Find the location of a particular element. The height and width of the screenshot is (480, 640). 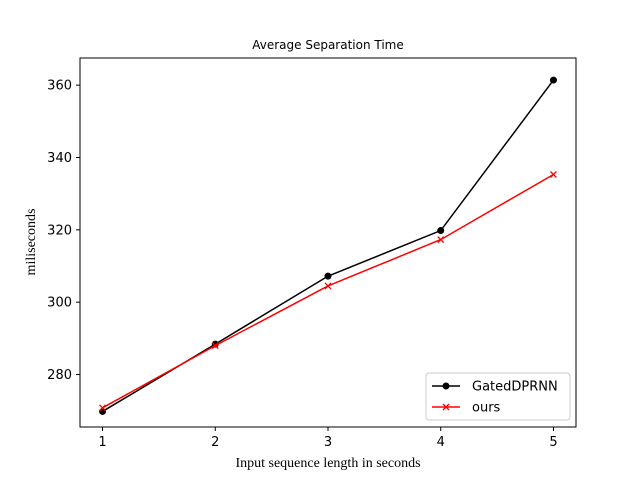

y-axis-label: miliseconds is located at coordinates (31, 242).